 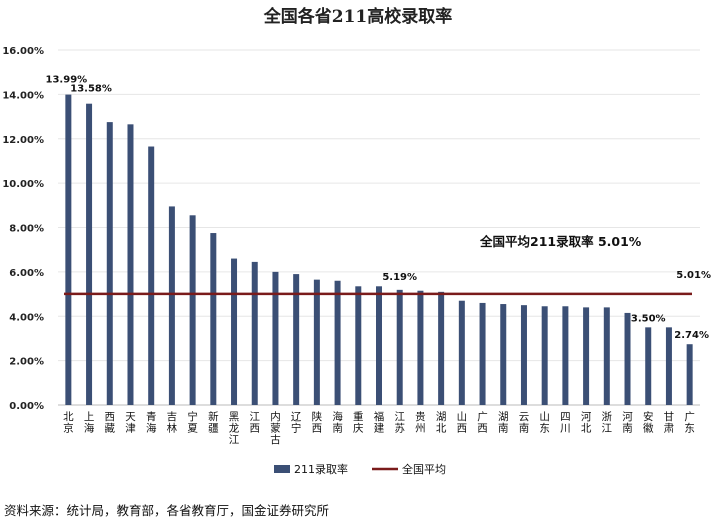 What do you see at coordinates (254, 423) in the screenshot?
I see `x-tick-label: 江西` at bounding box center [254, 423].